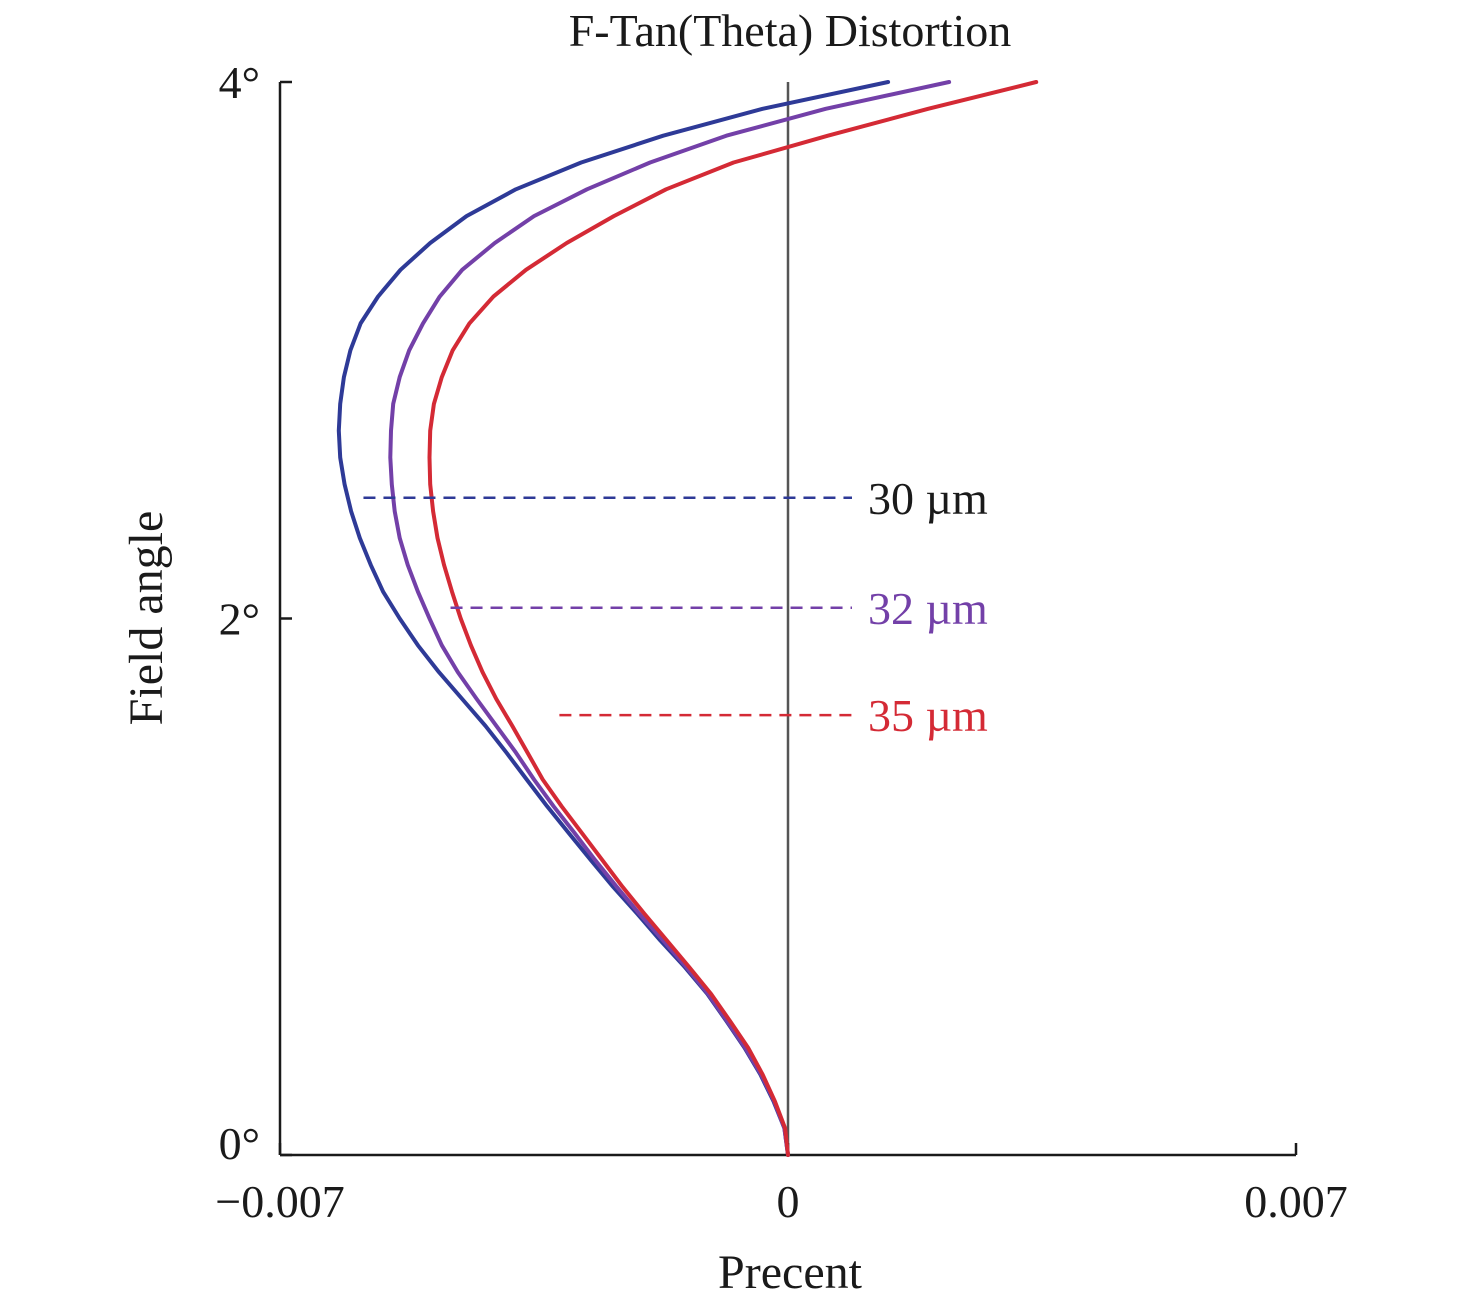 The height and width of the screenshot is (1305, 1476). I want to click on series-label: 30 µm, so click(928, 498).